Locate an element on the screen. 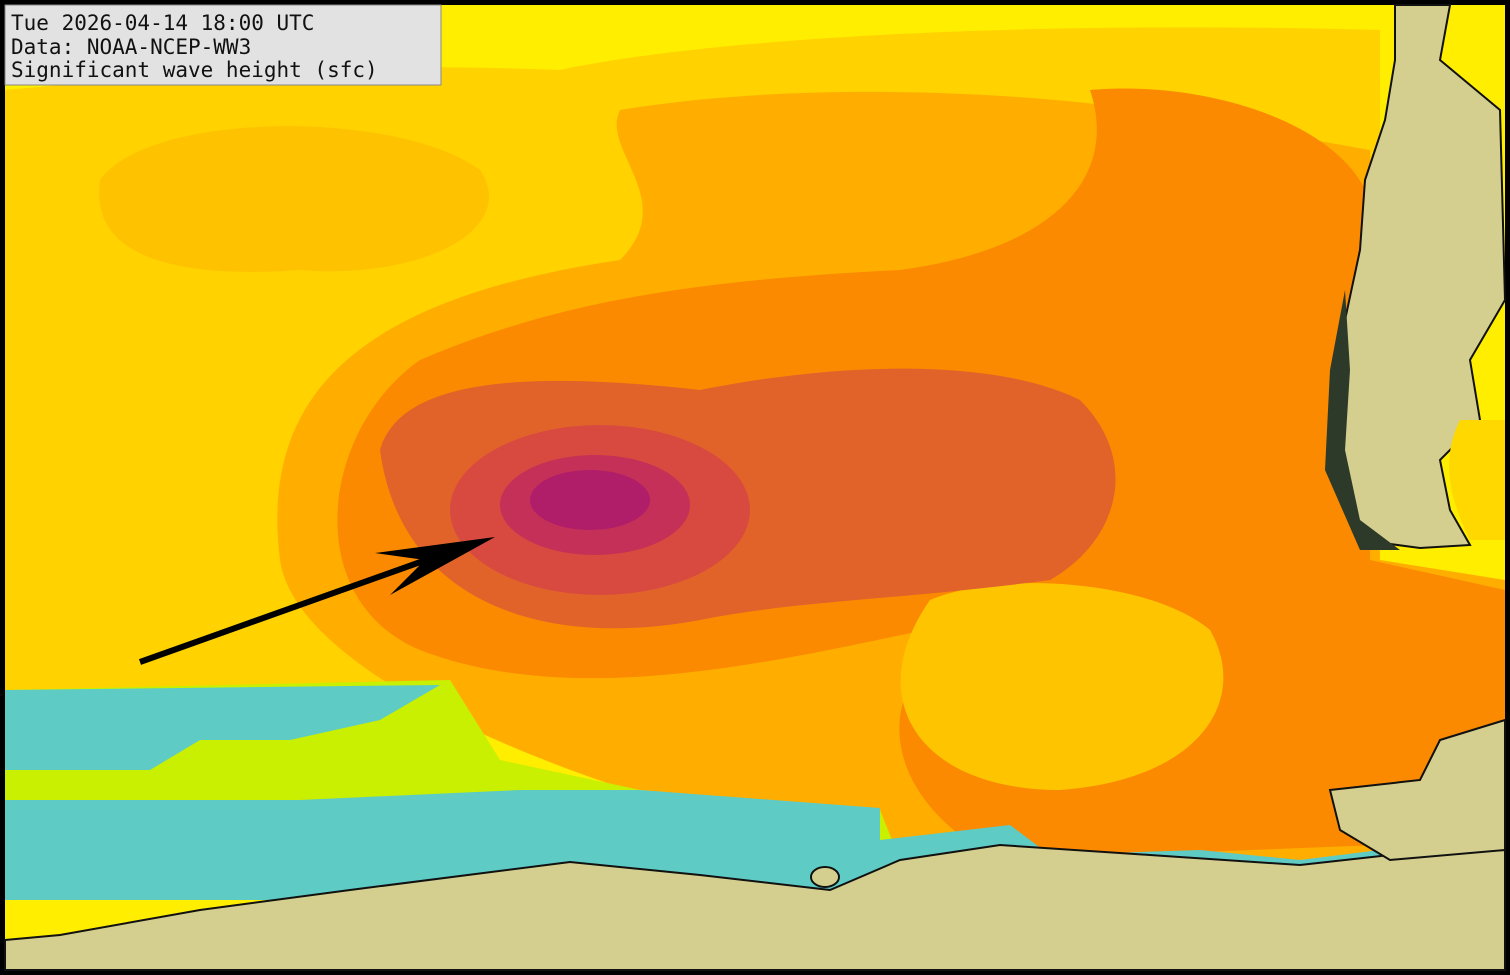  timestamp: Tue 2026-04-14 18:00 UTC is located at coordinates (162, 23).